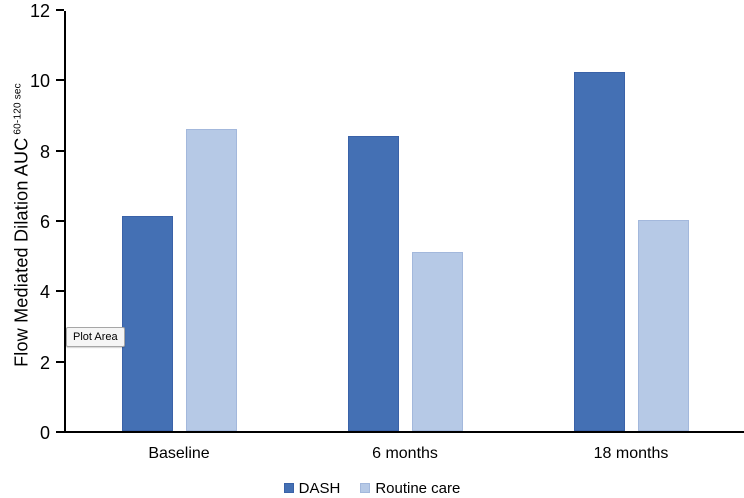 This screenshot has width=744, height=498. I want to click on x-axis-label-baseline: Baseline, so click(179, 453).